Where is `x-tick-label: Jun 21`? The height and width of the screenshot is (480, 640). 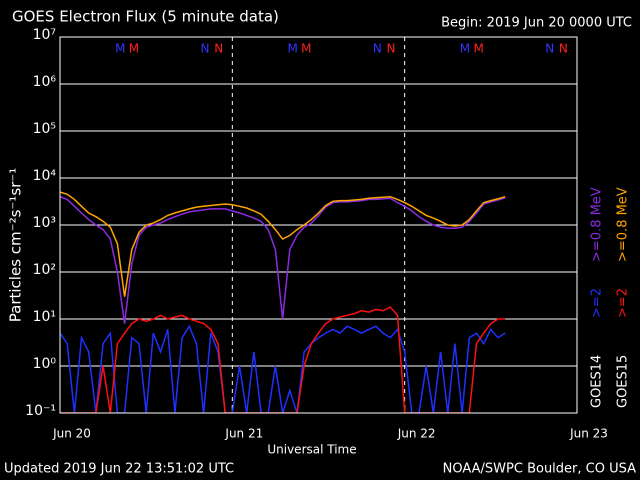
x-tick-label: Jun 21 is located at coordinates (243, 434).